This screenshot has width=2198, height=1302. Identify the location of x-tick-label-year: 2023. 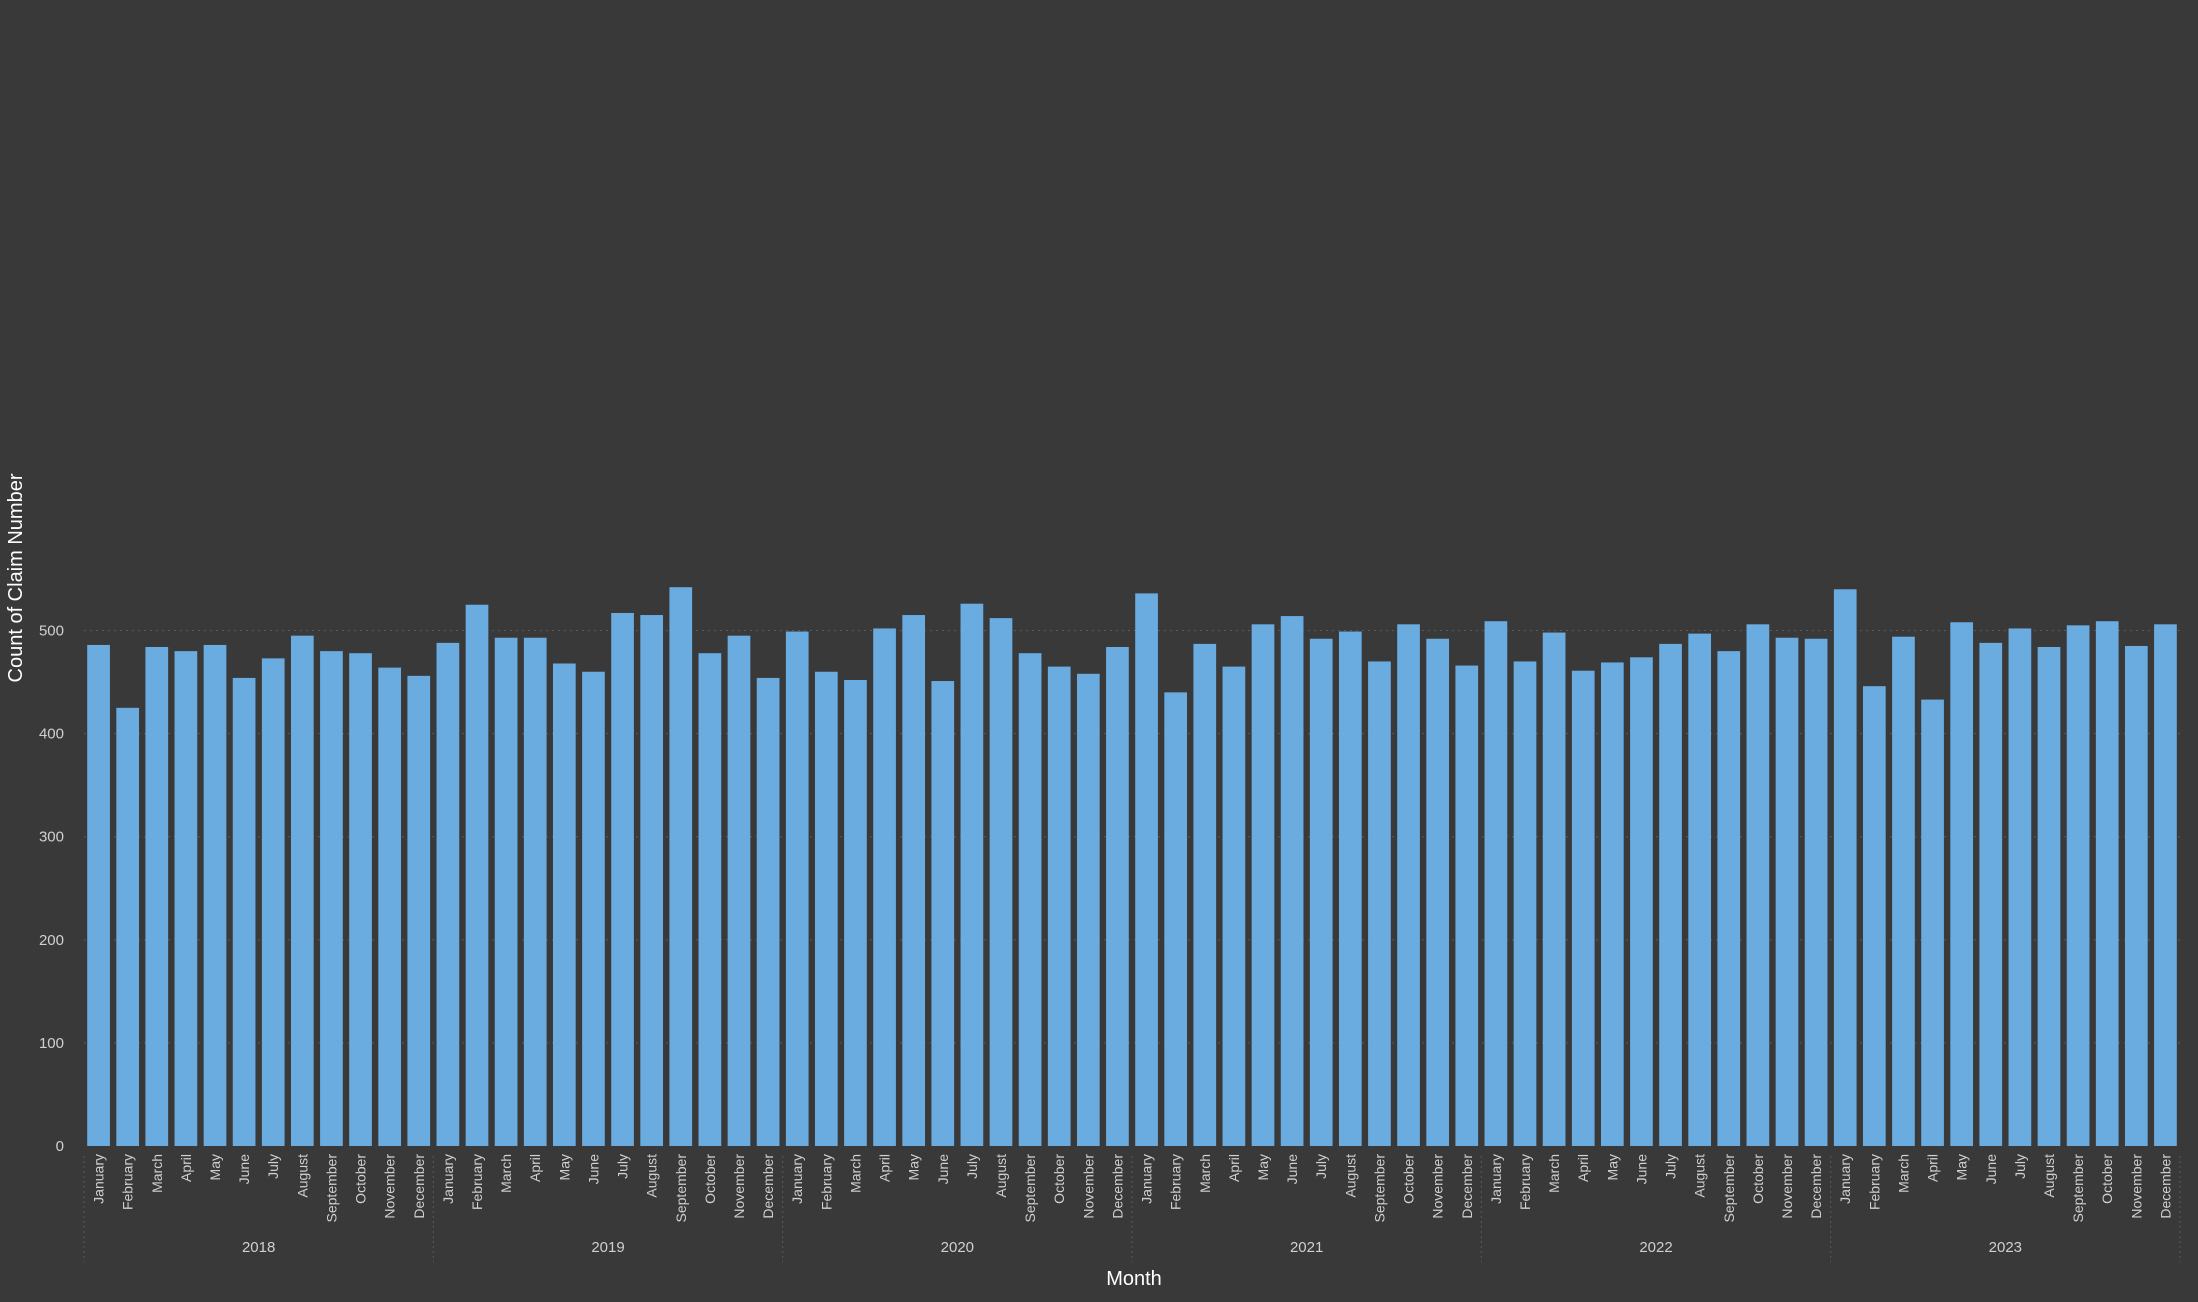
(2005, 1247).